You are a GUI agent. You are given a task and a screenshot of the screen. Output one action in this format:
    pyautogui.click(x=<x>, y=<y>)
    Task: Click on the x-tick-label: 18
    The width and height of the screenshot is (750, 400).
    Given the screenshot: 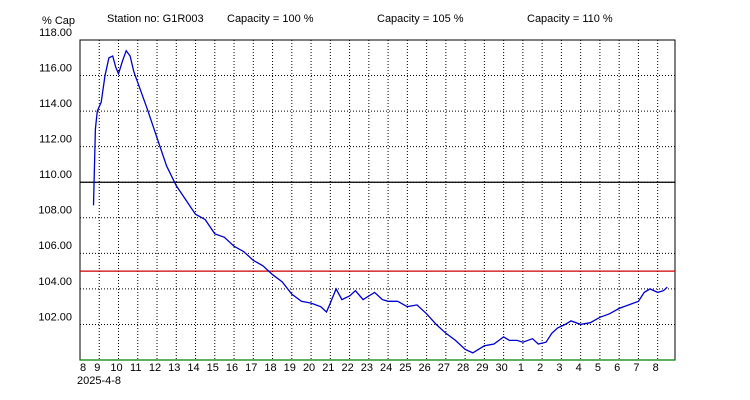 What is the action you would take?
    pyautogui.click(x=270, y=368)
    